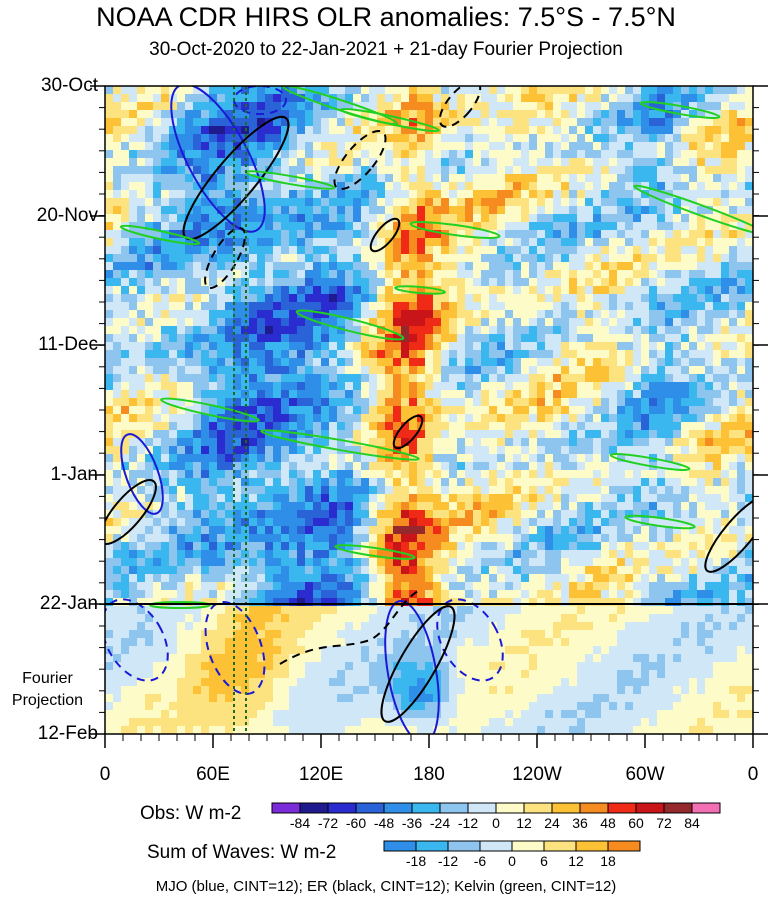 This screenshot has height=900, width=772. I want to click on obs-colorbar-tick: -60, so click(356, 823).